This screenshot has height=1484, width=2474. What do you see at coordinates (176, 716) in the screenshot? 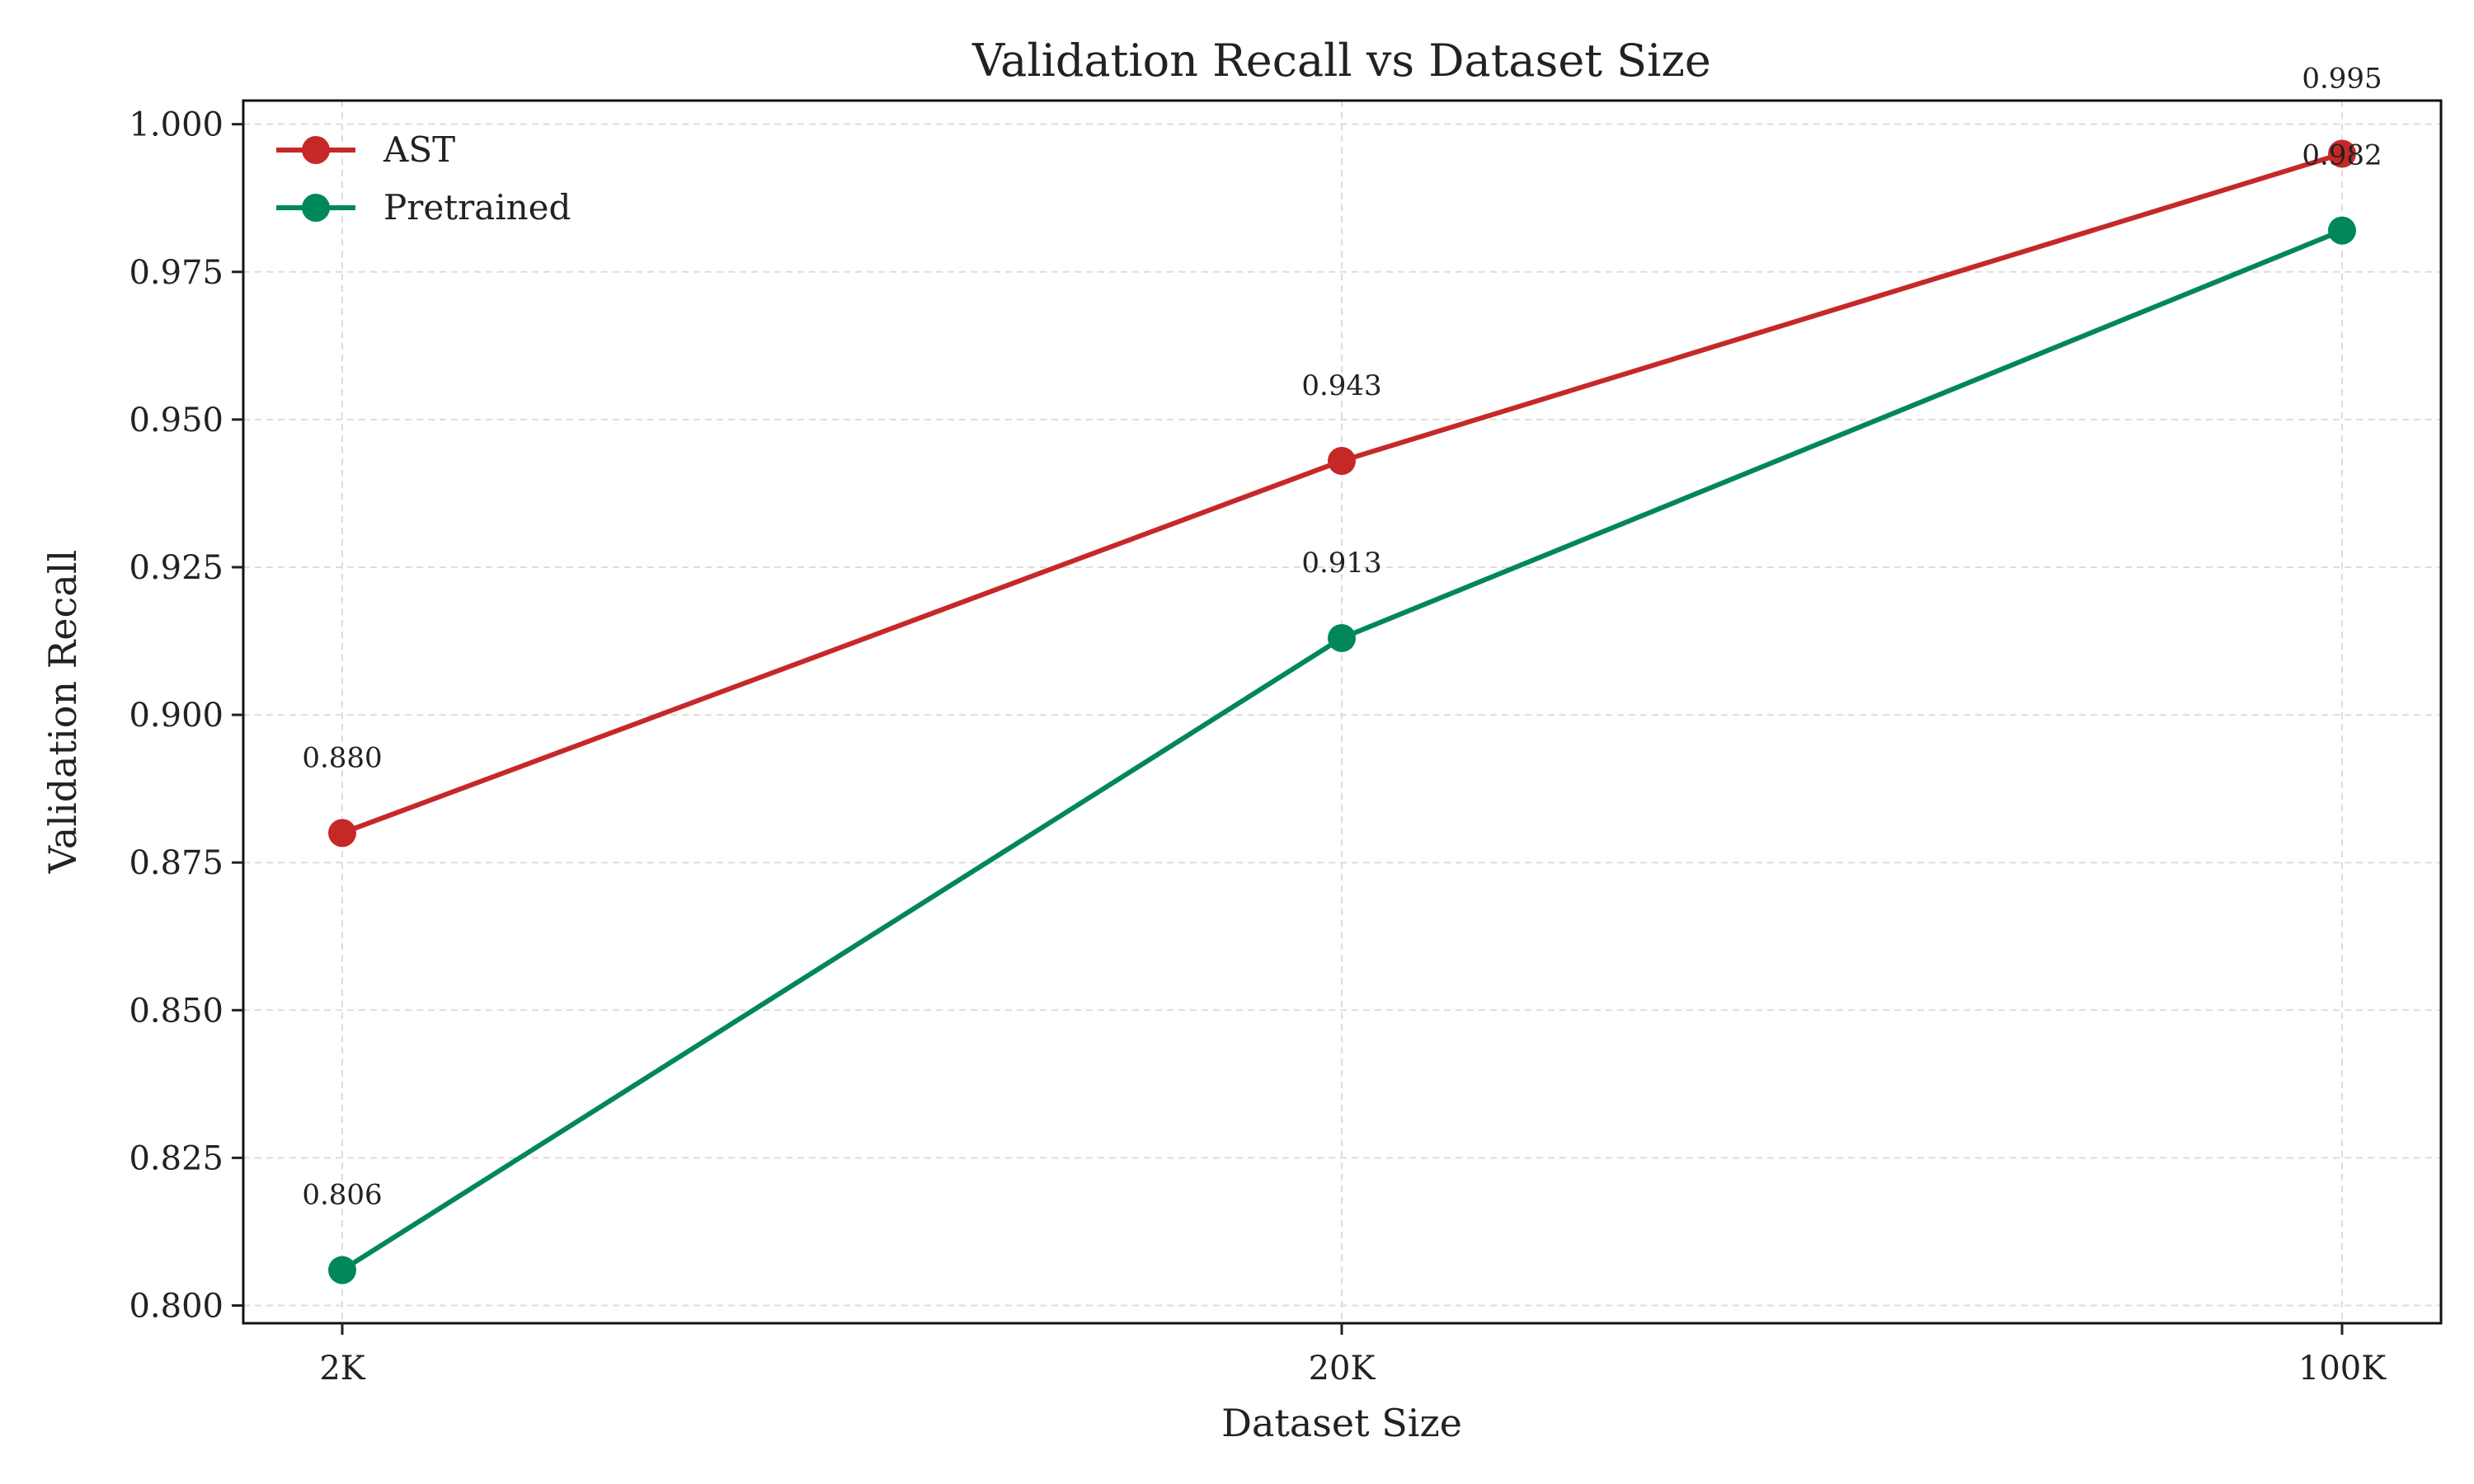
I see `y-tick-label: 0.900` at bounding box center [176, 716].